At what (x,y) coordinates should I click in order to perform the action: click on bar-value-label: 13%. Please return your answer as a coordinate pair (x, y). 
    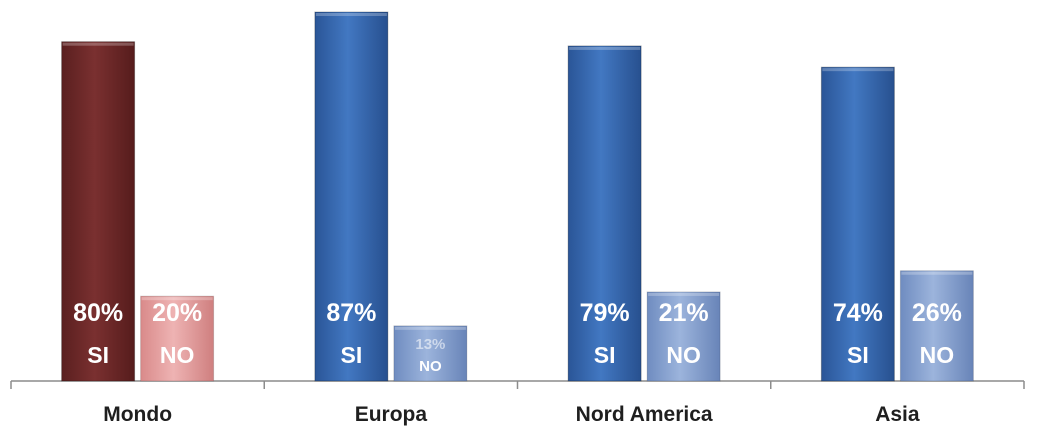
    Looking at the image, I should click on (430, 344).